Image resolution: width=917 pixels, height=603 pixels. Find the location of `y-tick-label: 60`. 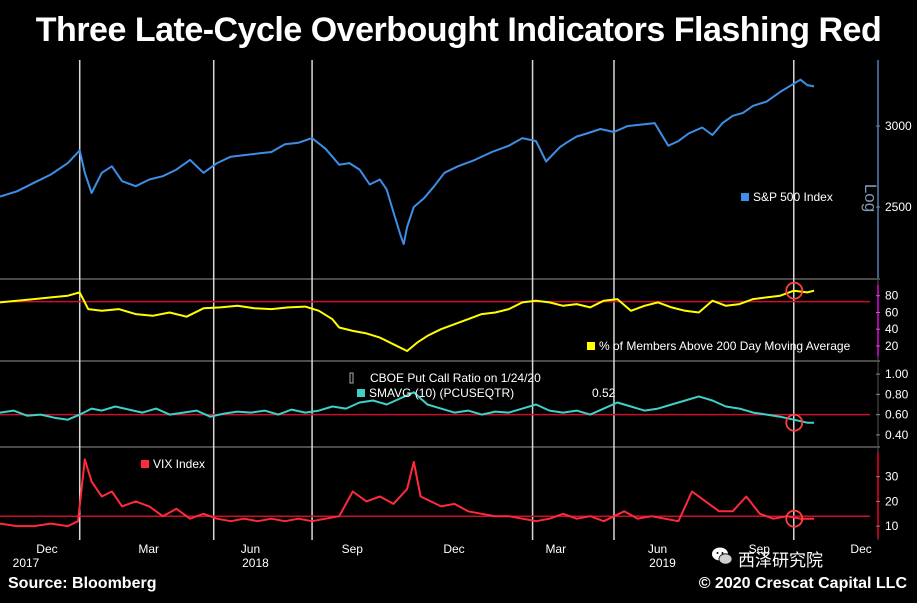

y-tick-label: 60 is located at coordinates (892, 312).